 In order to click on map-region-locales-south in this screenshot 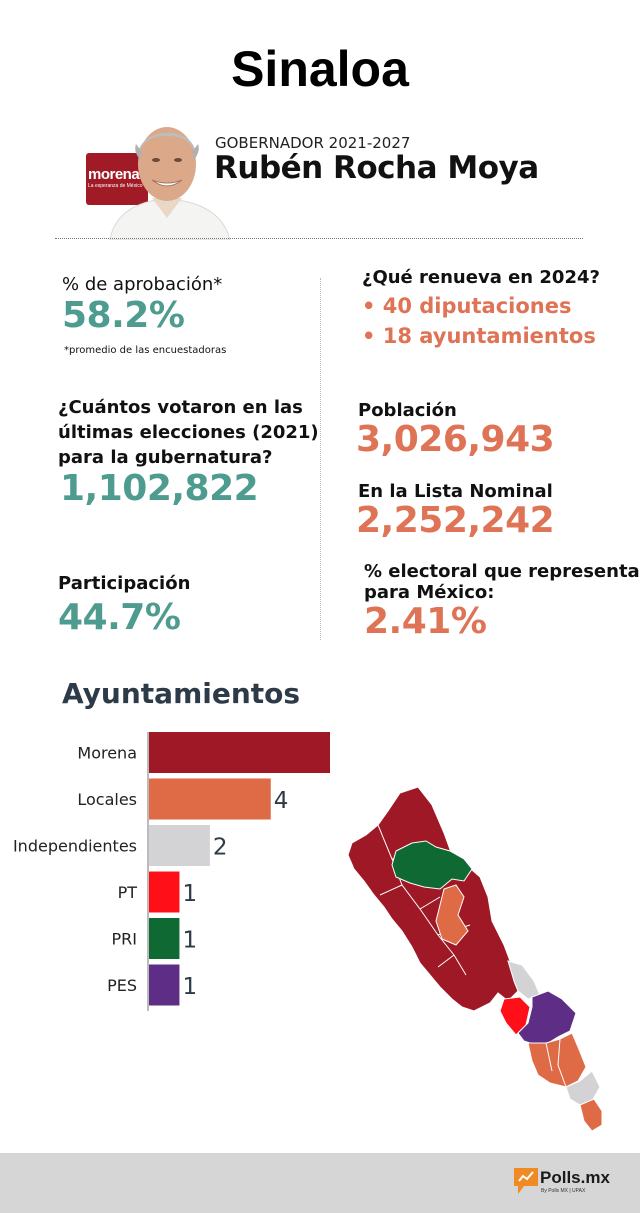, I will do `click(557, 1060)`.